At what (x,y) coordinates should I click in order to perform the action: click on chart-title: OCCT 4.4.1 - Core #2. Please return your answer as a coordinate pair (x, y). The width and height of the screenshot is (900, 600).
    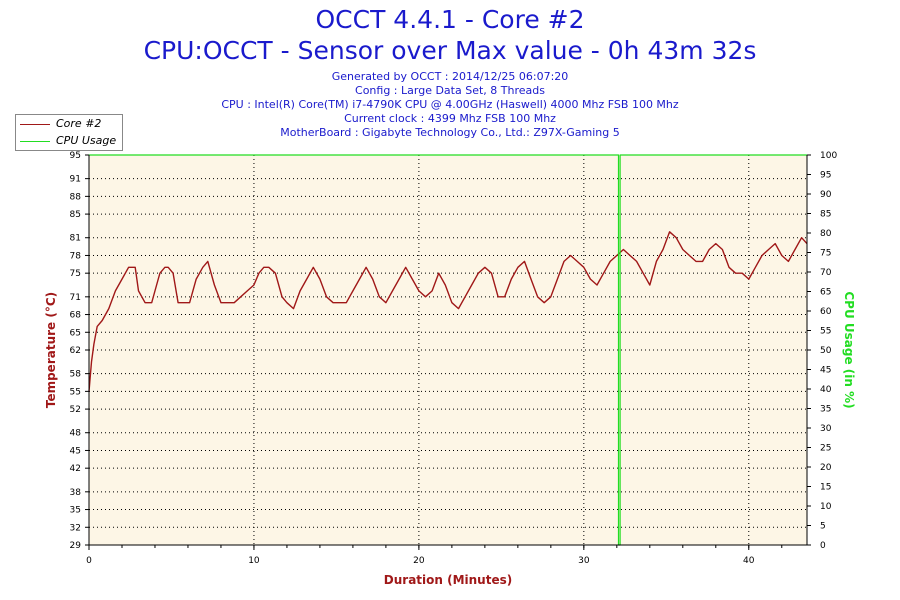
    Looking at the image, I should click on (450, 19).